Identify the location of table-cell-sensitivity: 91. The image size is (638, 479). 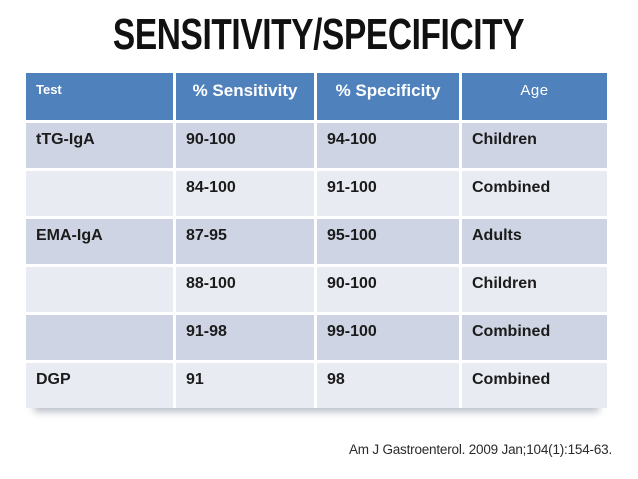
(245, 385).